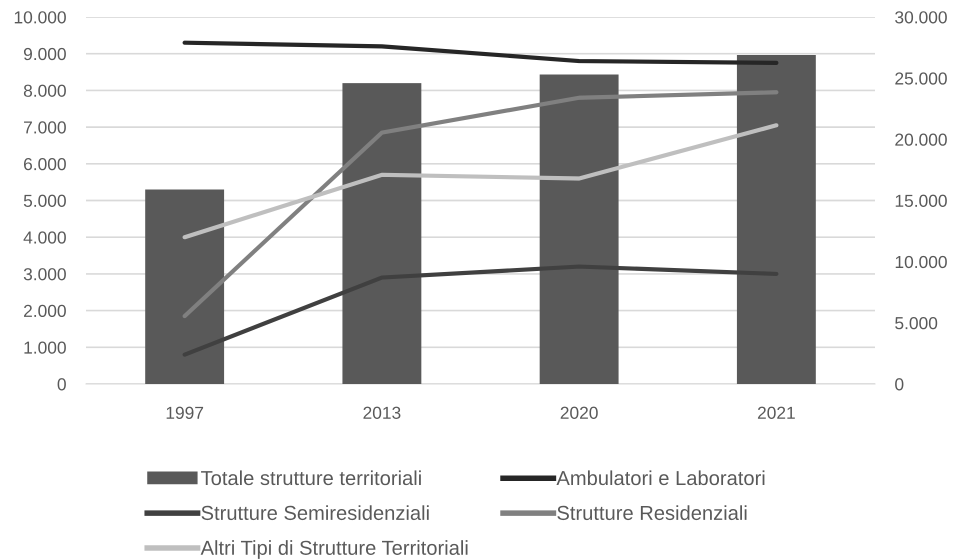  I want to click on y2-tick-label: 25.000, so click(921, 78).